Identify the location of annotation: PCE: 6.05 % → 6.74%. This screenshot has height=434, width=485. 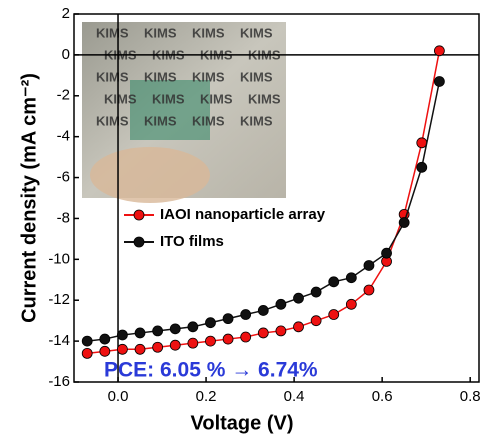
(211, 370).